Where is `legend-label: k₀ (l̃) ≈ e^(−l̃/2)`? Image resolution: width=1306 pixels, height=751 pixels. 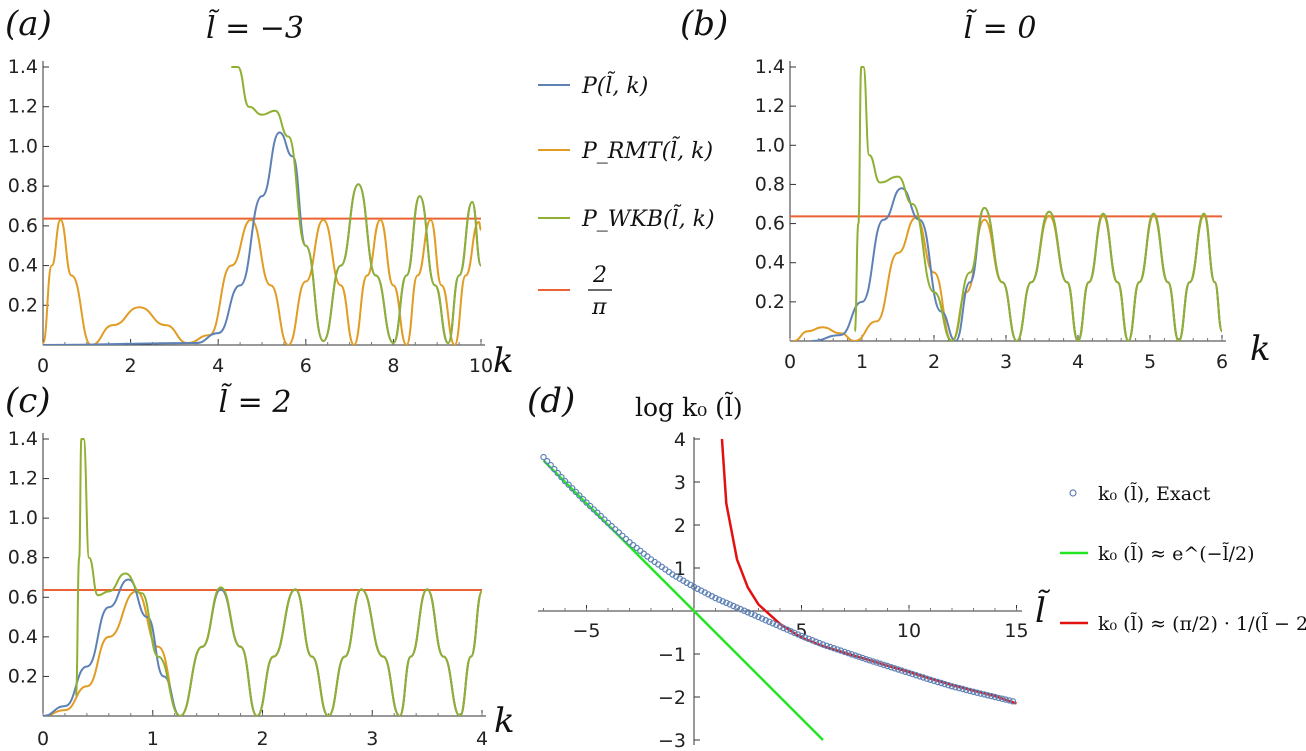
legend-label: k₀ (l̃) ≈ e^(−l̃/2) is located at coordinates (1176, 553).